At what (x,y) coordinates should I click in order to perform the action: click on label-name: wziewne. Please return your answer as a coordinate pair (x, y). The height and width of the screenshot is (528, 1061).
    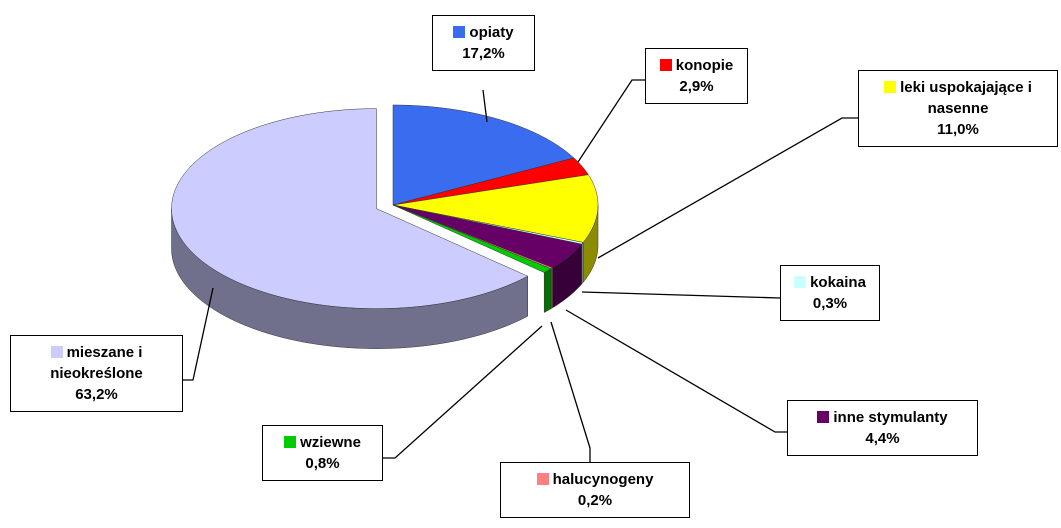
    Looking at the image, I should click on (330, 442).